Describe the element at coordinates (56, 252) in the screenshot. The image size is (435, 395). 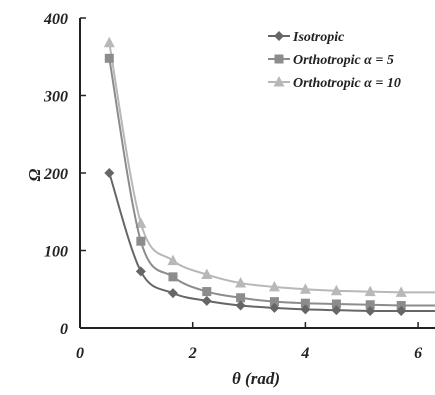
I see `y-tick-label: 100` at that location.